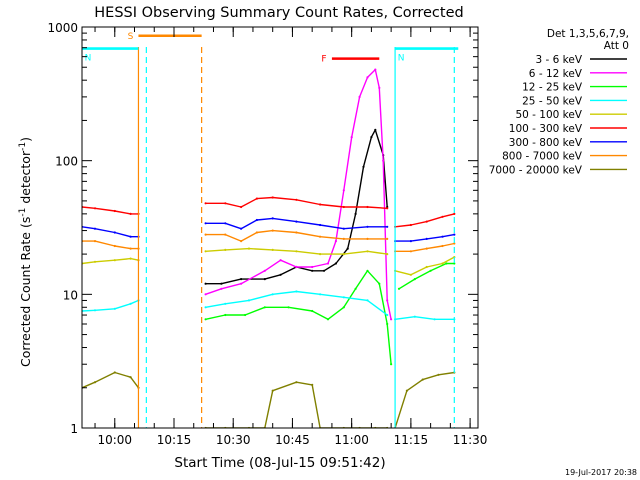 The height and width of the screenshot is (480, 640). Describe the element at coordinates (131, 37) in the screenshot. I see `flag-label-1: S` at that location.